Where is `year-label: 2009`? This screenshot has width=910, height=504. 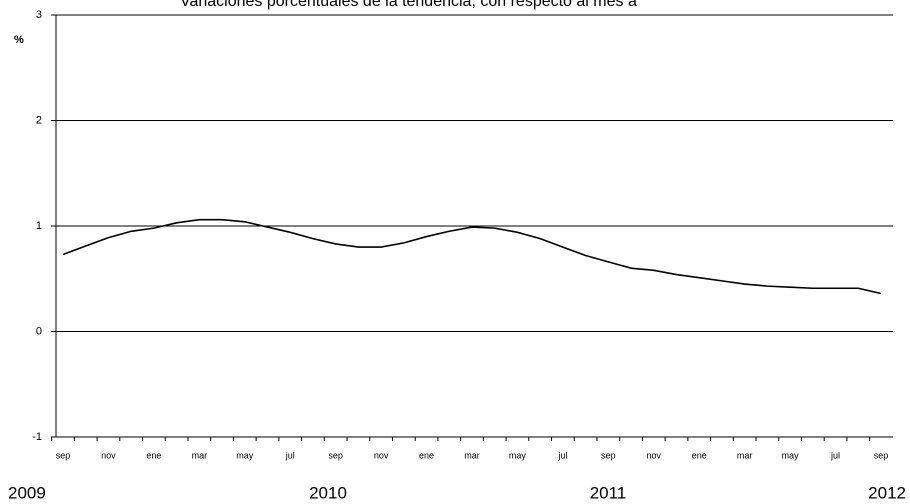 year-label: 2009 is located at coordinates (27, 492).